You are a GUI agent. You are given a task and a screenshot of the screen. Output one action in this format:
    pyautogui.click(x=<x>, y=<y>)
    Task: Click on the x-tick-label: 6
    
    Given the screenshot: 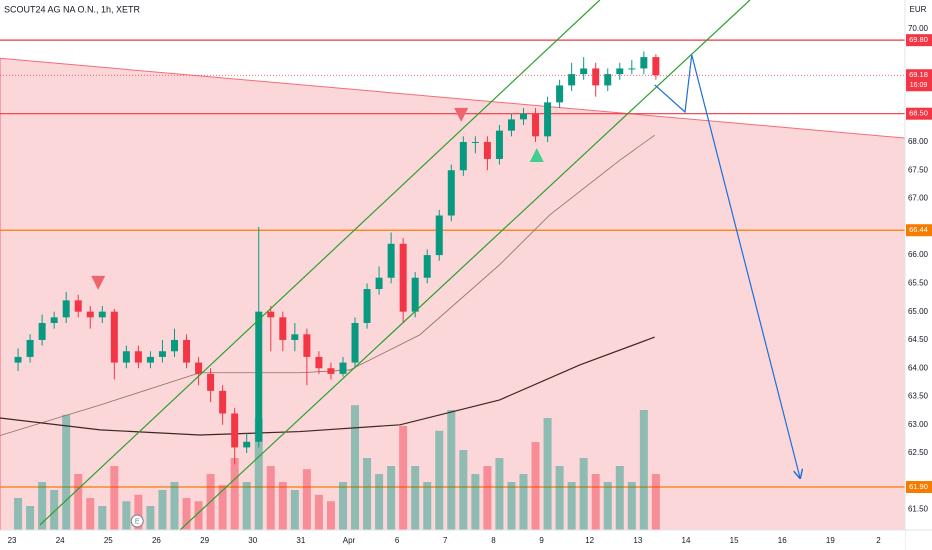 What is the action you would take?
    pyautogui.click(x=397, y=540)
    